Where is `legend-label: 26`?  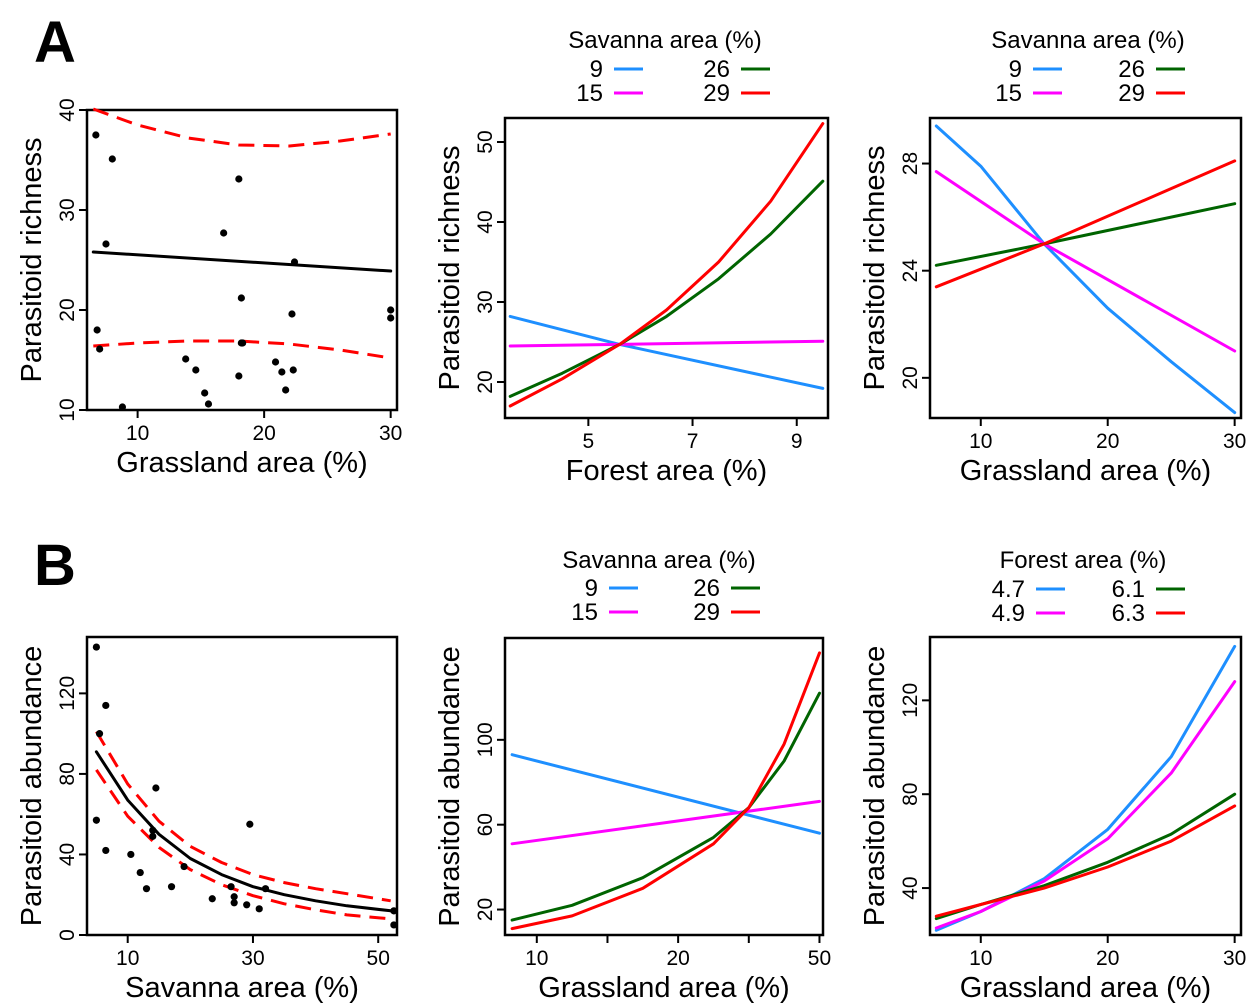 legend-label: 26 is located at coordinates (706, 588).